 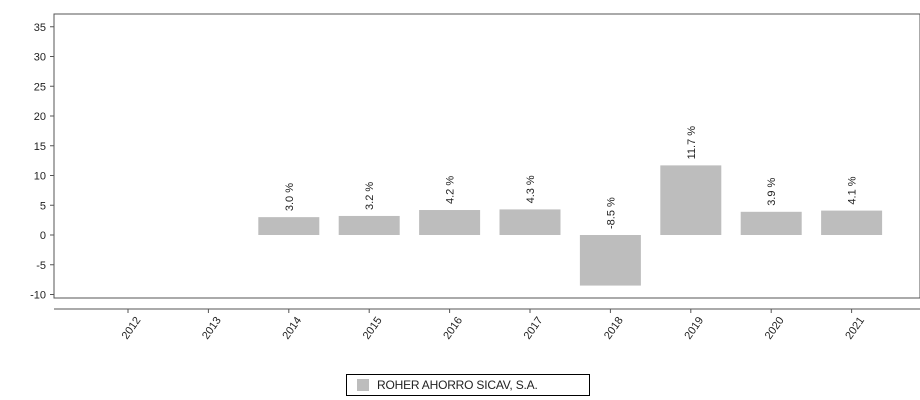 What do you see at coordinates (289, 226) in the screenshot?
I see `bar-2014` at bounding box center [289, 226].